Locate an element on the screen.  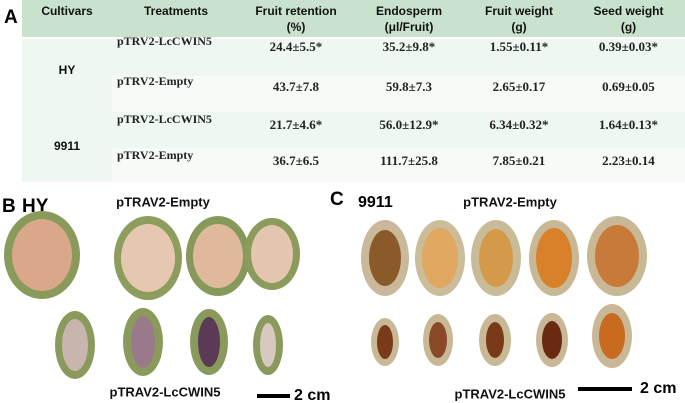
value-cell: 1.55±0.11* is located at coordinates (519, 46).